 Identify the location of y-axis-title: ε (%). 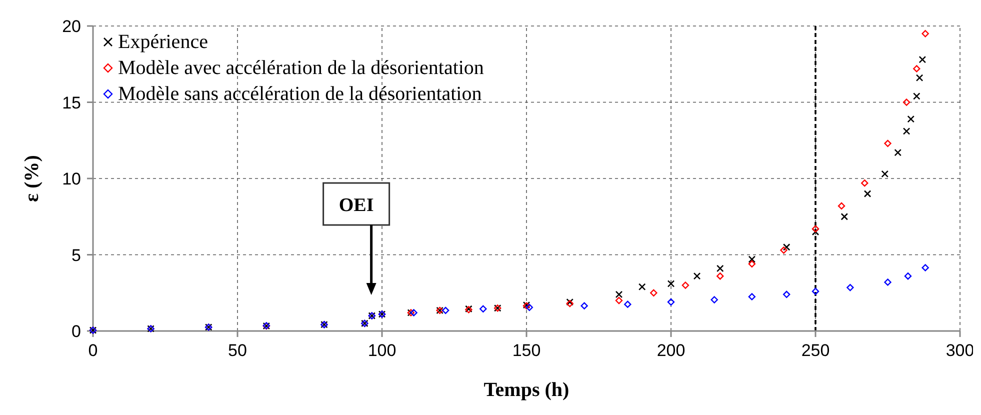
(32, 178).